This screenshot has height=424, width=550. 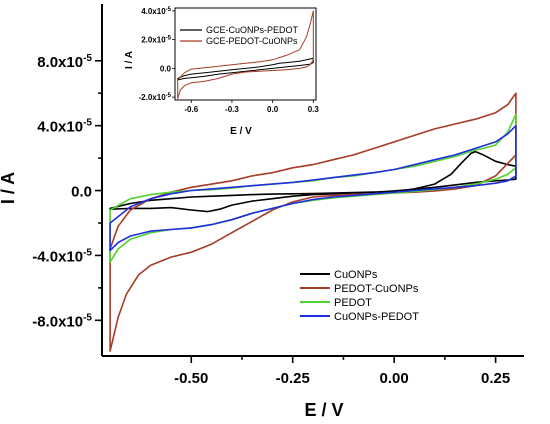 I want to click on inset-y-tick-label: 4.0x10⁻⁵, so click(x=156, y=11).